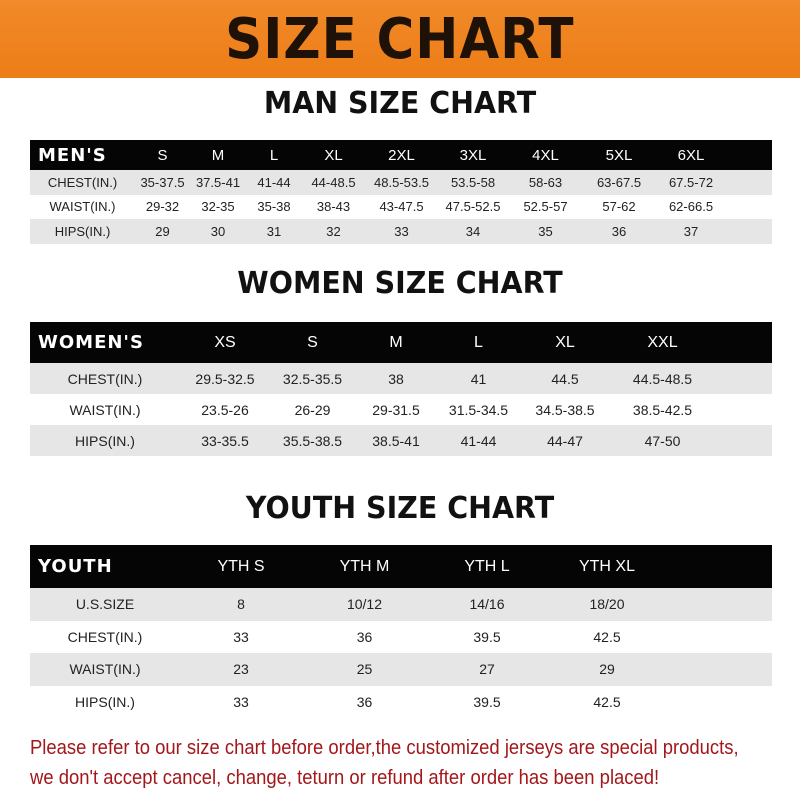  I want to click on cell: 47.5-52.5, so click(473, 207).